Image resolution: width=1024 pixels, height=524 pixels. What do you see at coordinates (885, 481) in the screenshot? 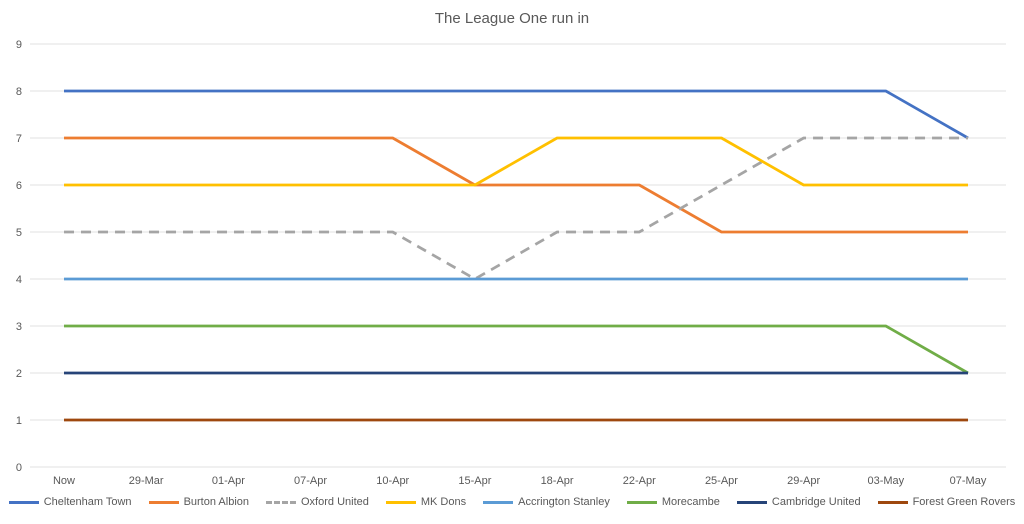
I see `x-axis-tick-03-may: 03-May` at bounding box center [885, 481].